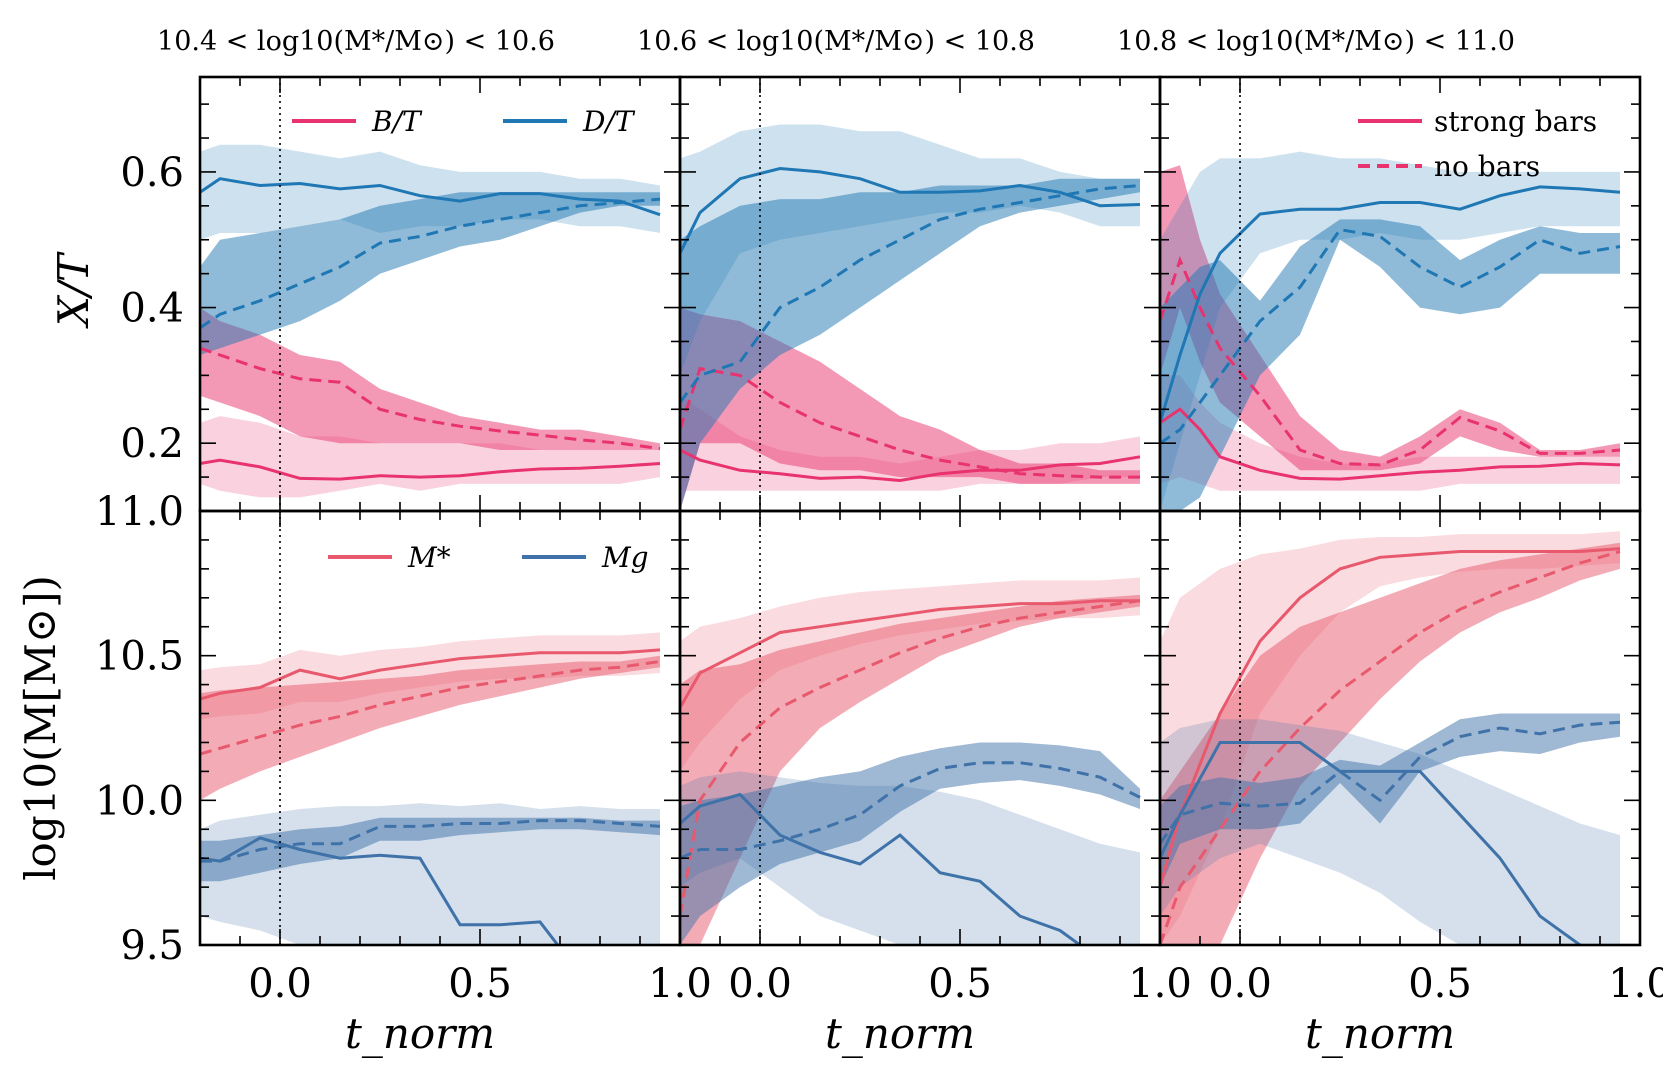 This screenshot has width=1663, height=1091. I want to click on band-mgas-strong, so click(1390, 832).